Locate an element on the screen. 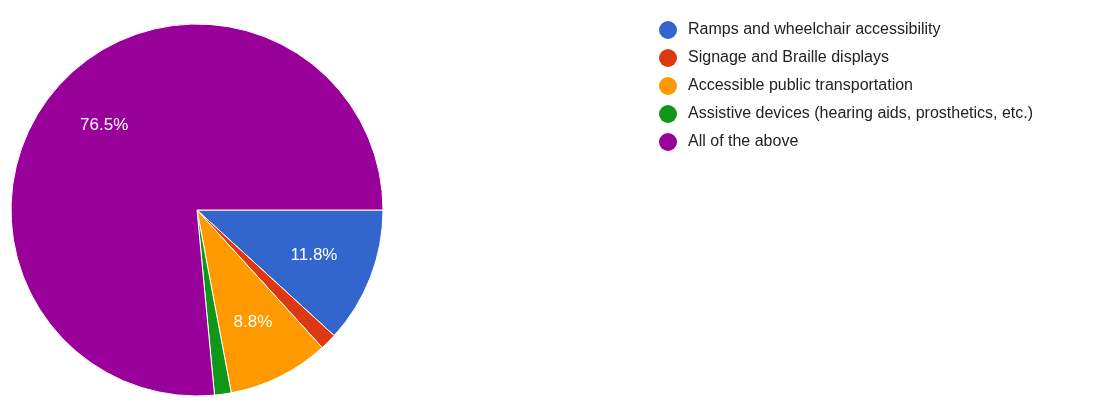 The width and height of the screenshot is (1104, 406). legend-label: Signage and Braille displays is located at coordinates (789, 57).